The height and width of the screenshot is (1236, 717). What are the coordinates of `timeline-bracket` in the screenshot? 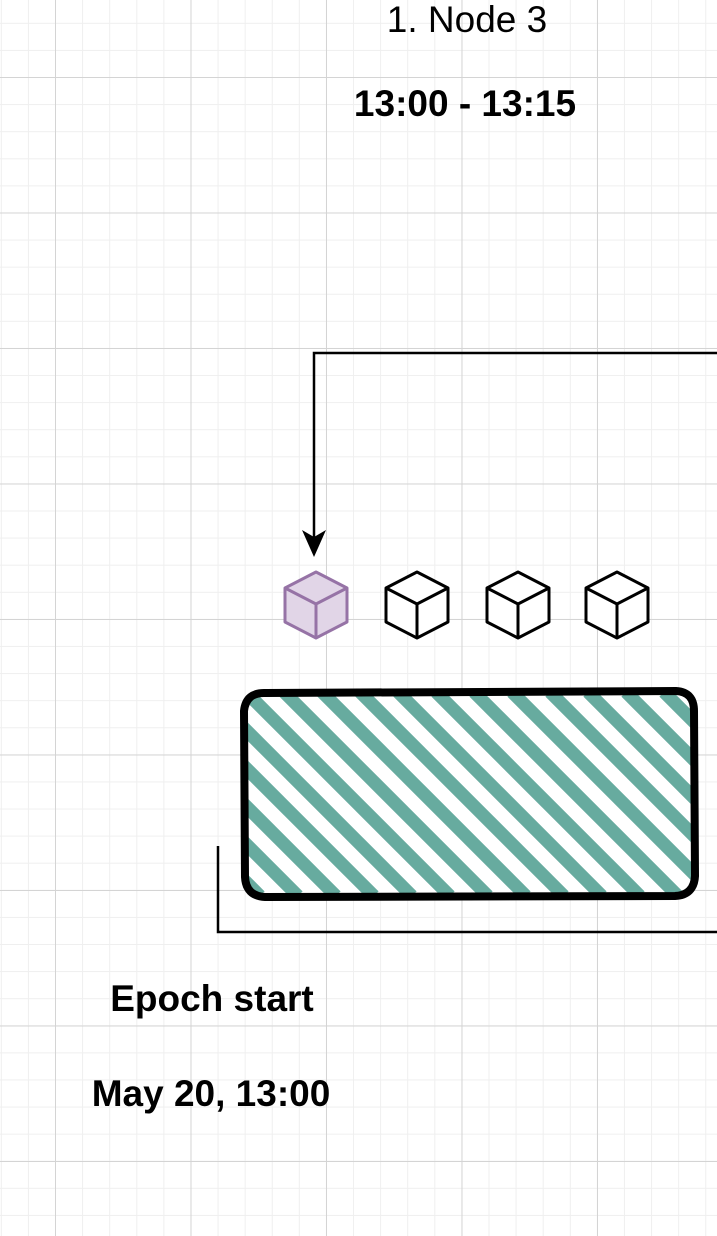 It's located at (466, 890).